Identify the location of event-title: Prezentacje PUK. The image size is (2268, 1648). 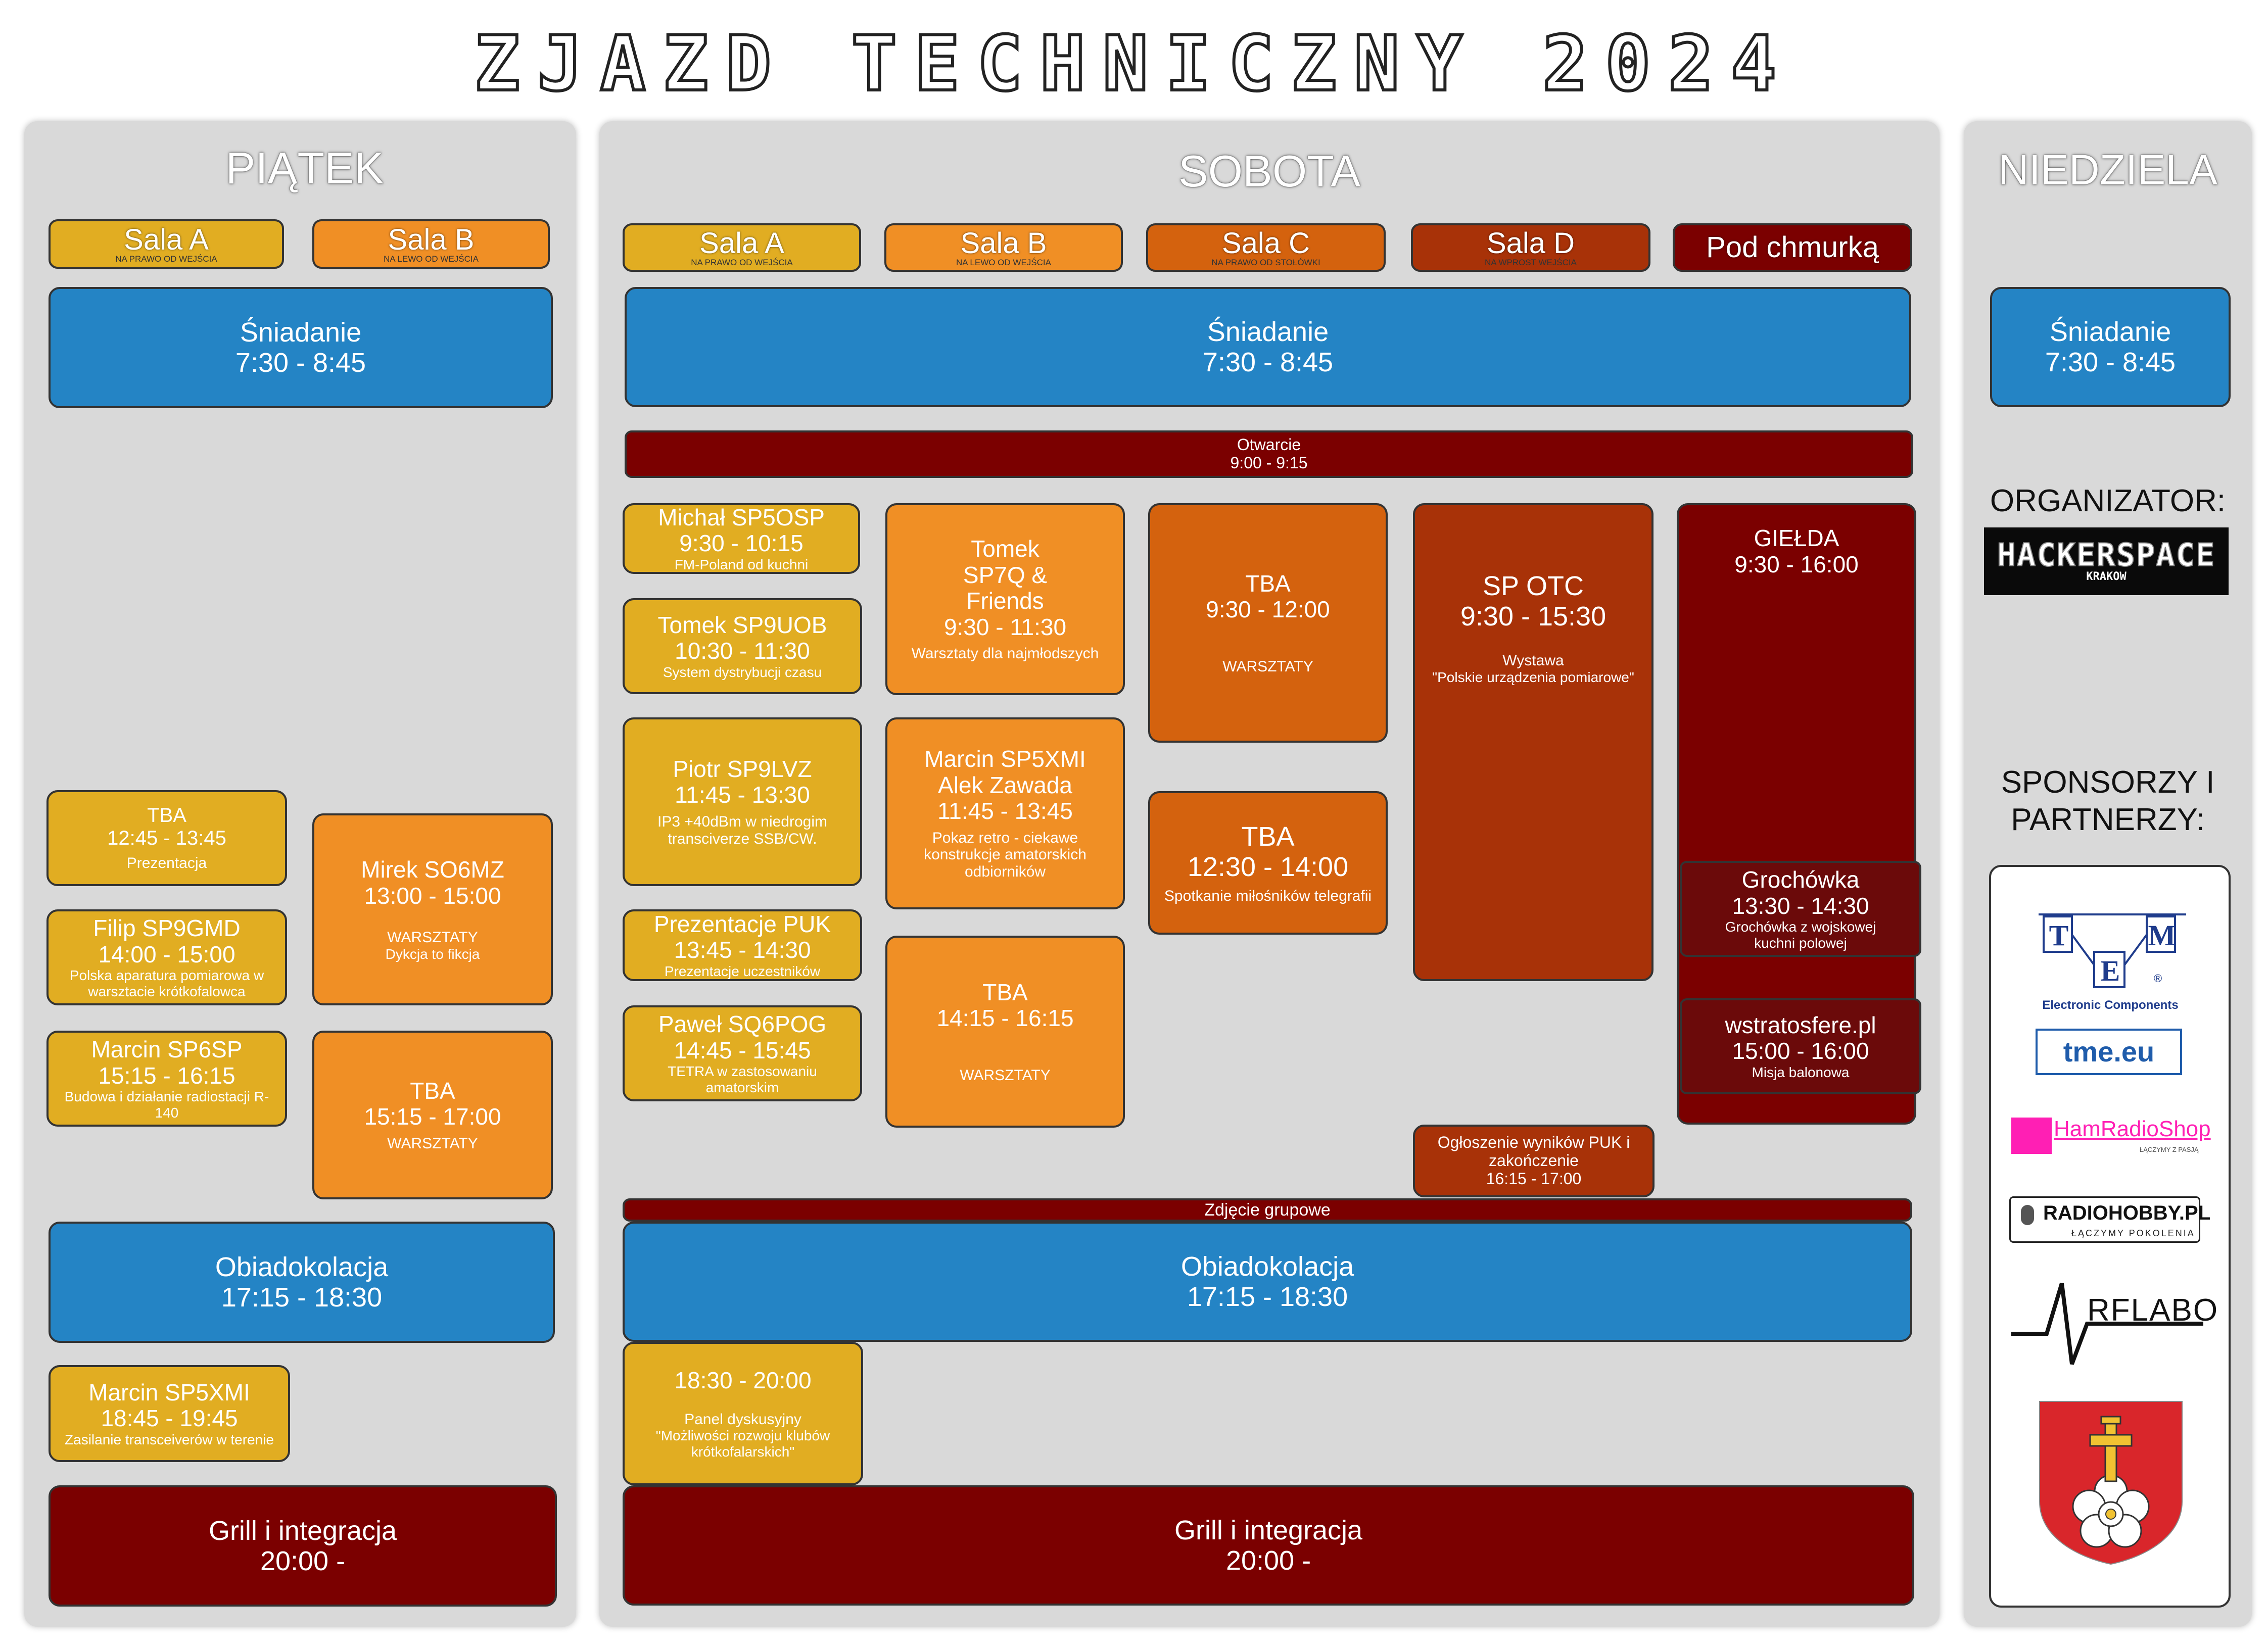
(742, 923).